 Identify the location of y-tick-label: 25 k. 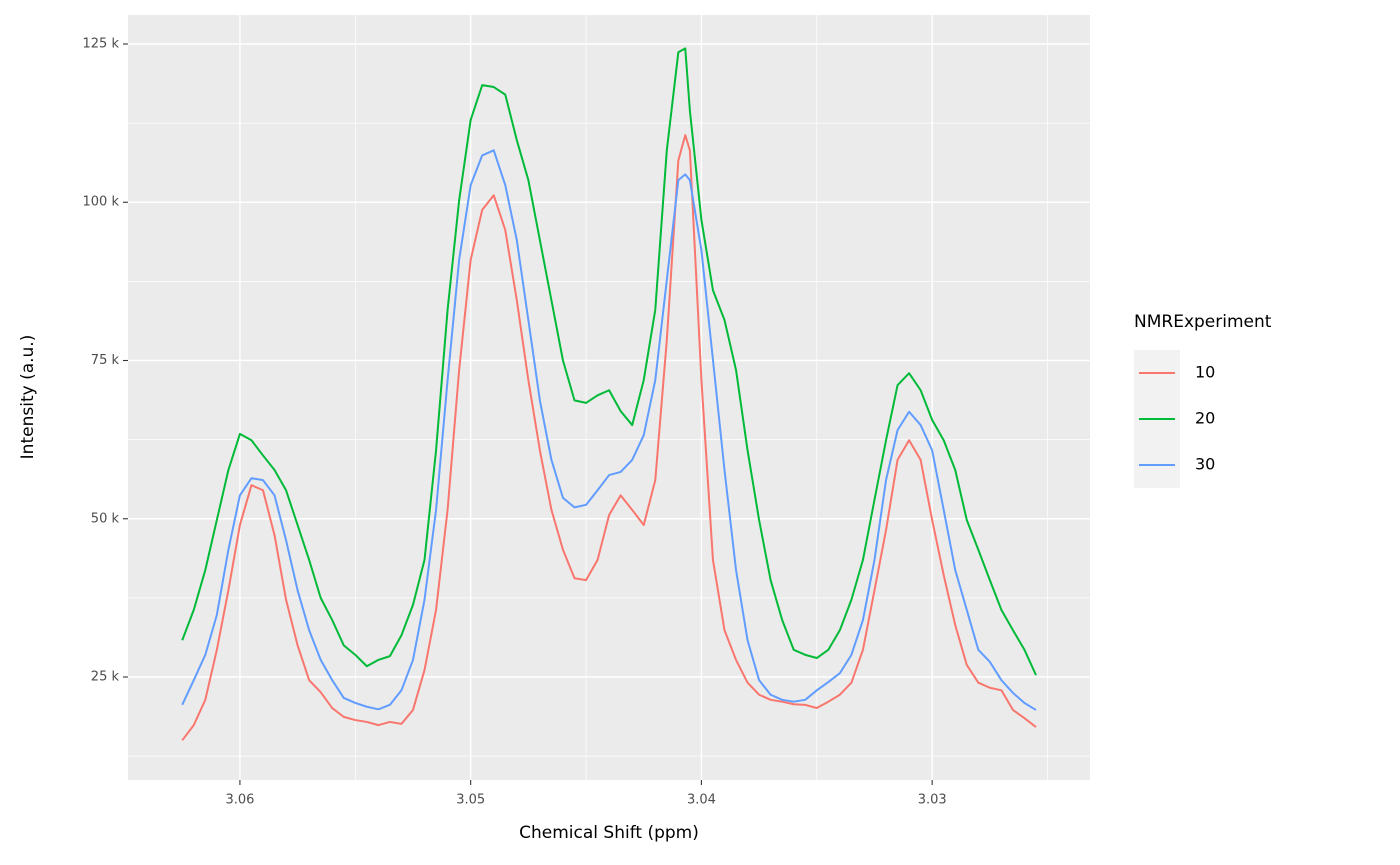
(105, 677).